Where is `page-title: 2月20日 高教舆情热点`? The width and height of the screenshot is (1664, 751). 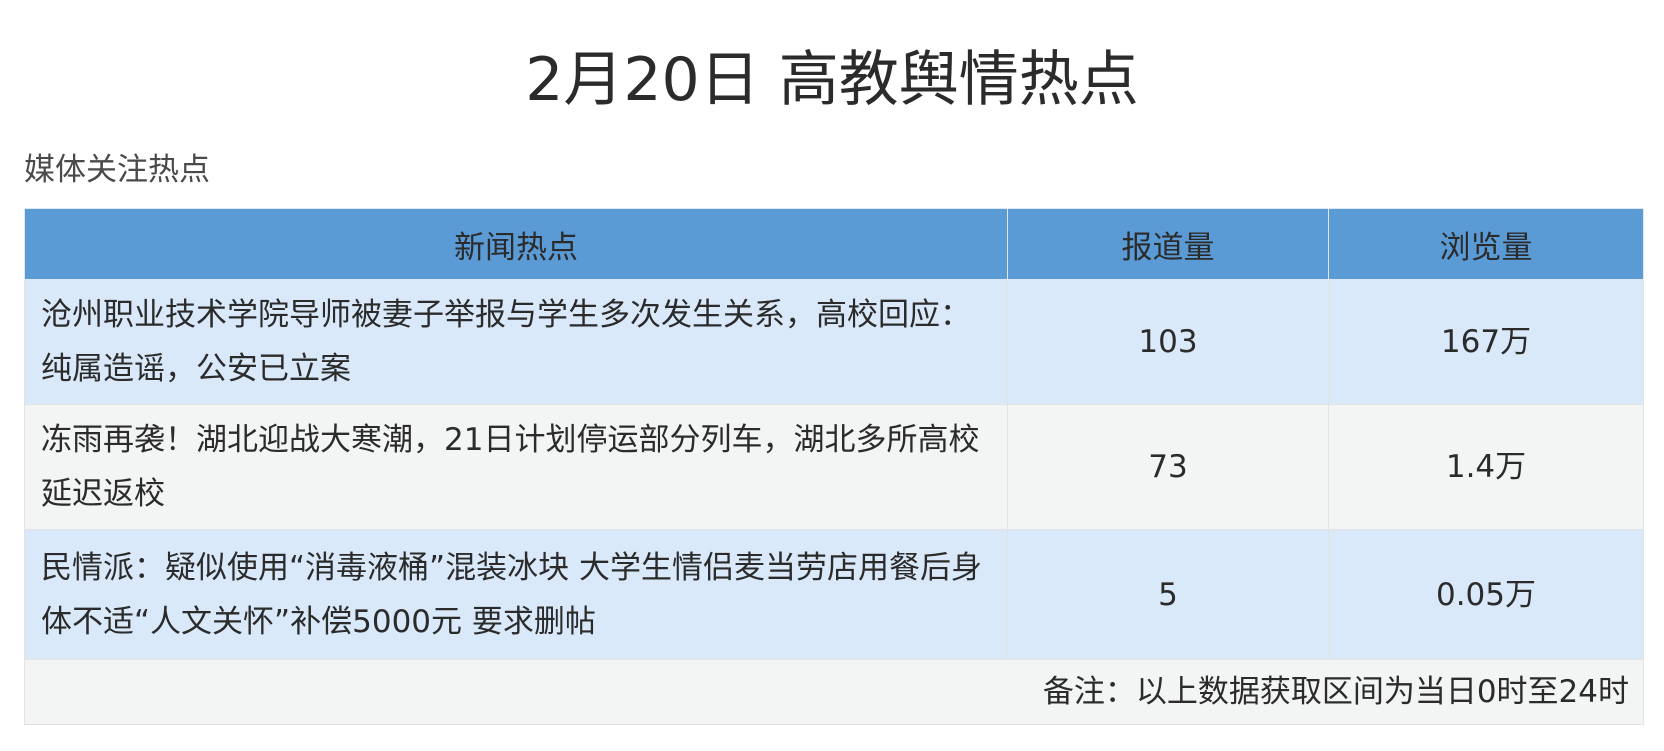 page-title: 2月20日 高教舆情热点 is located at coordinates (832, 80).